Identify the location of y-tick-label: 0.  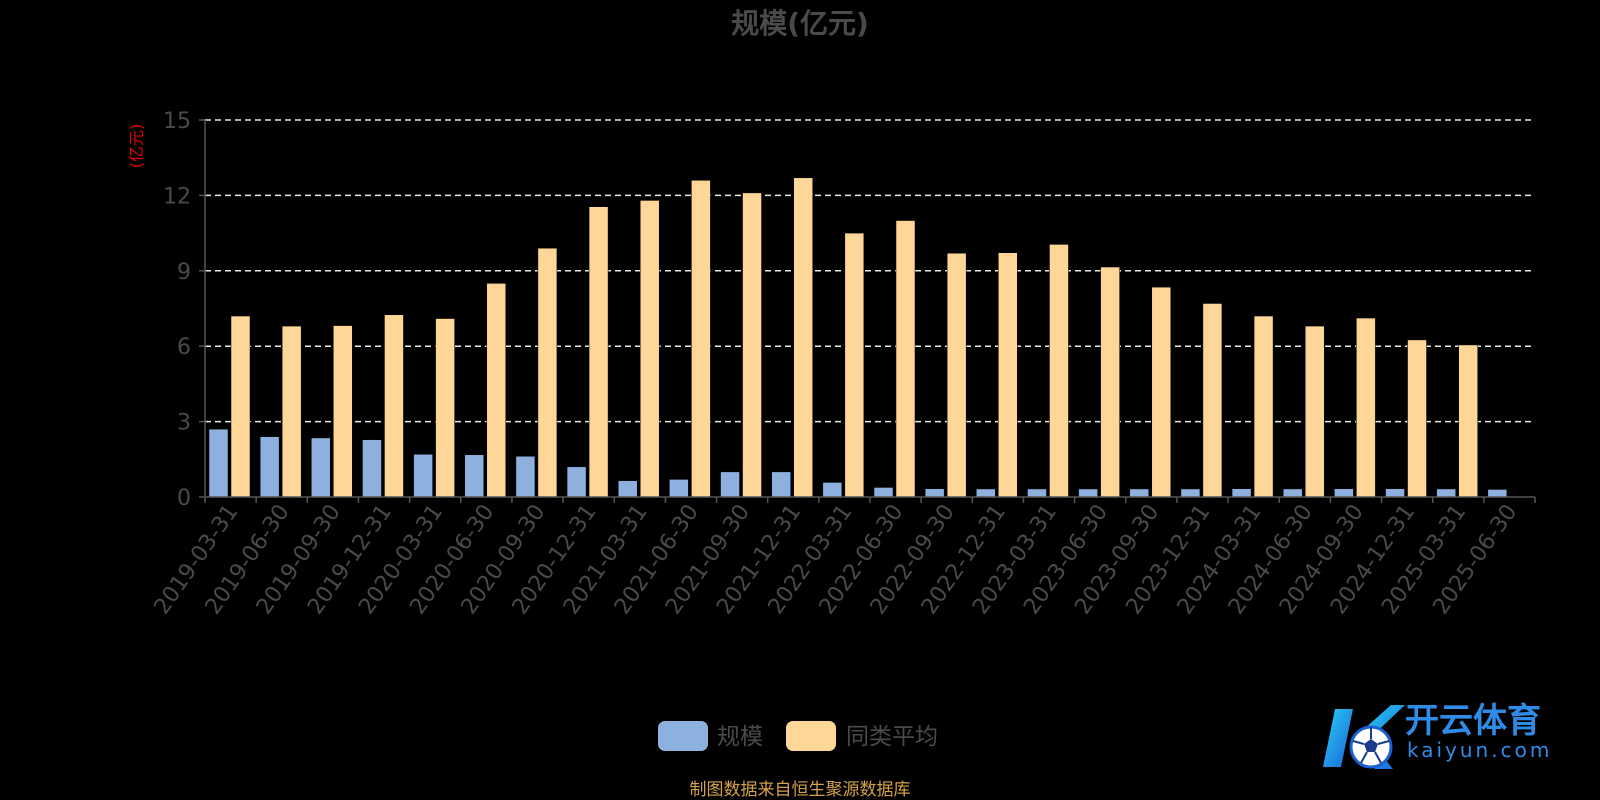
(184, 498).